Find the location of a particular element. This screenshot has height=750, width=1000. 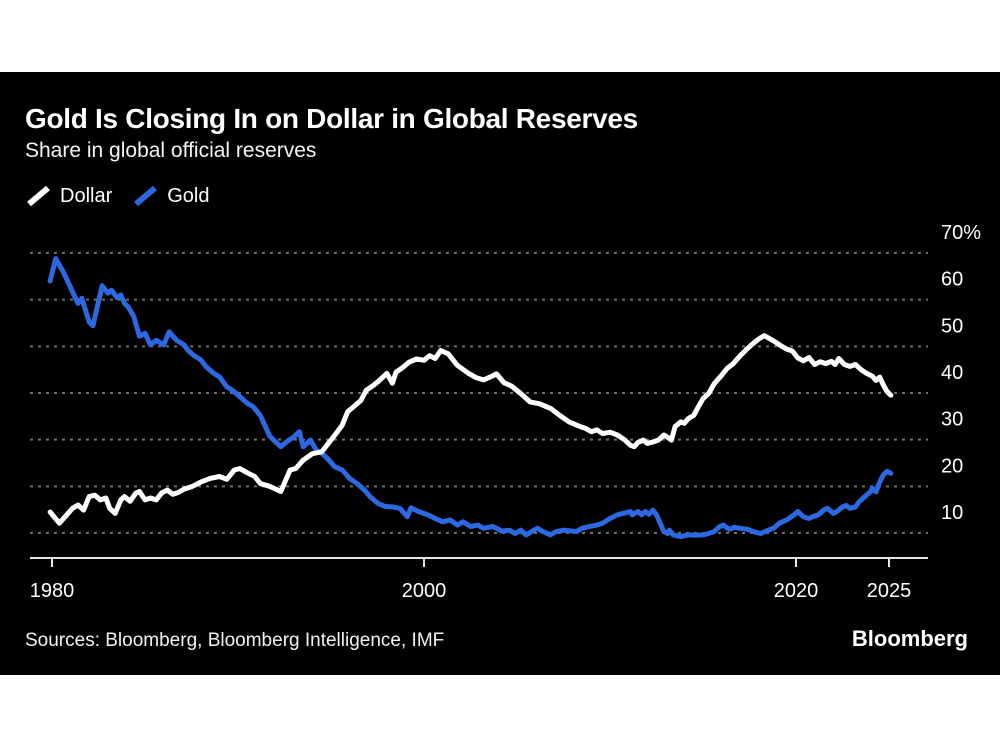

x-axis-label: 1980 is located at coordinates (52, 591).